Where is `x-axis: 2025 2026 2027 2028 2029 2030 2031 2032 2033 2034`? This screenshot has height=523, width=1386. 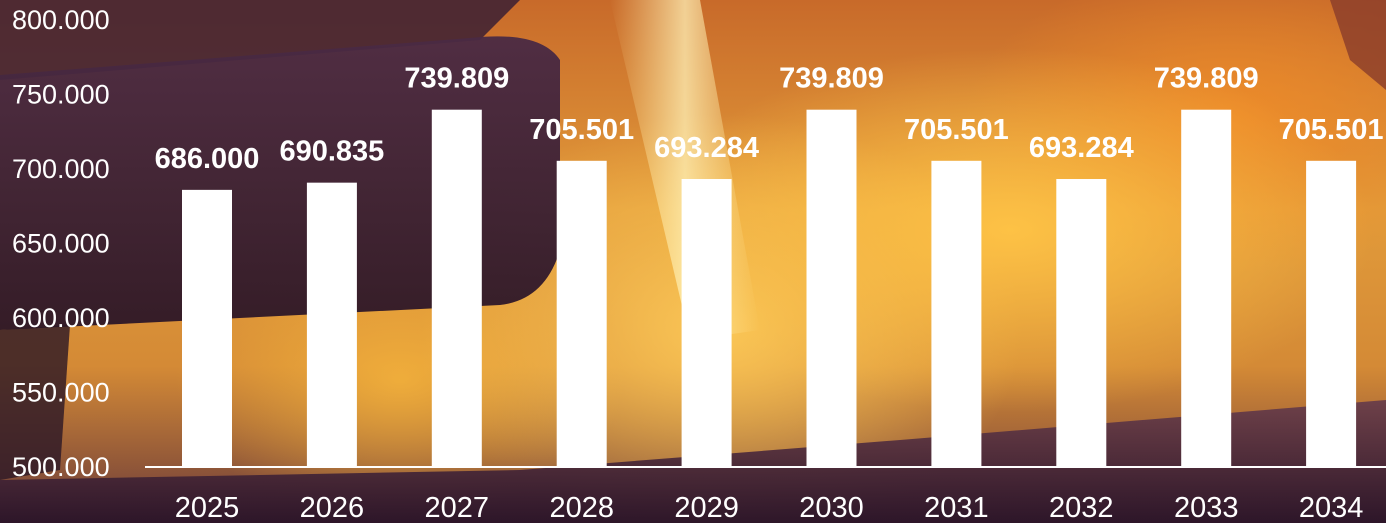
x-axis: 2025 2026 2027 2028 2029 2030 2031 2032 2033 2034 is located at coordinates (769, 507).